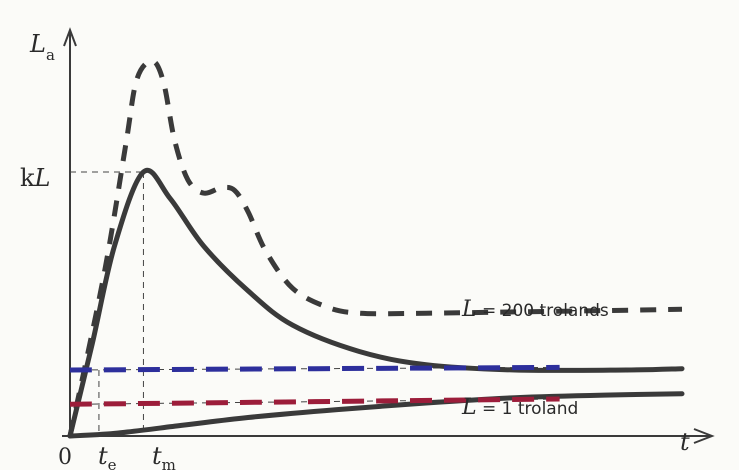  I want to click on x-axis-label: t, so click(685, 442).